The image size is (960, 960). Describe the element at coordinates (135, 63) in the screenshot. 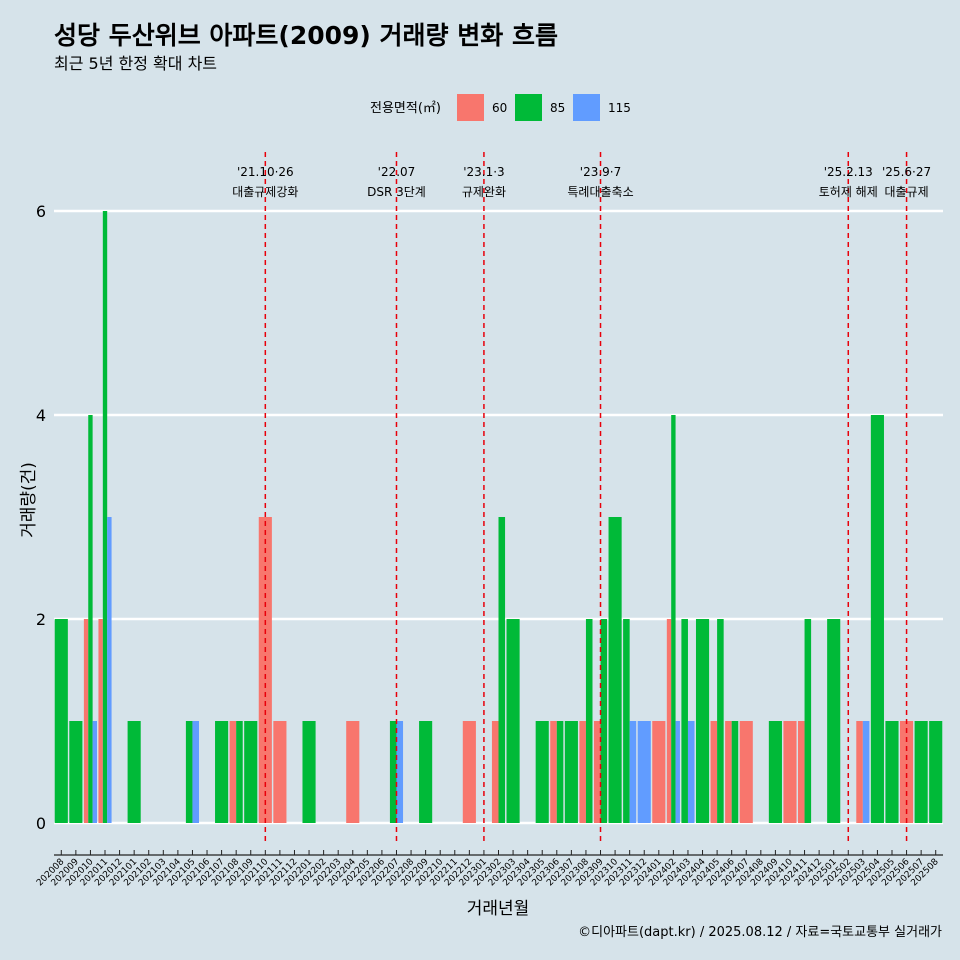

I see `chart-subtitle: 최근 5년 한정 확대 차트` at that location.